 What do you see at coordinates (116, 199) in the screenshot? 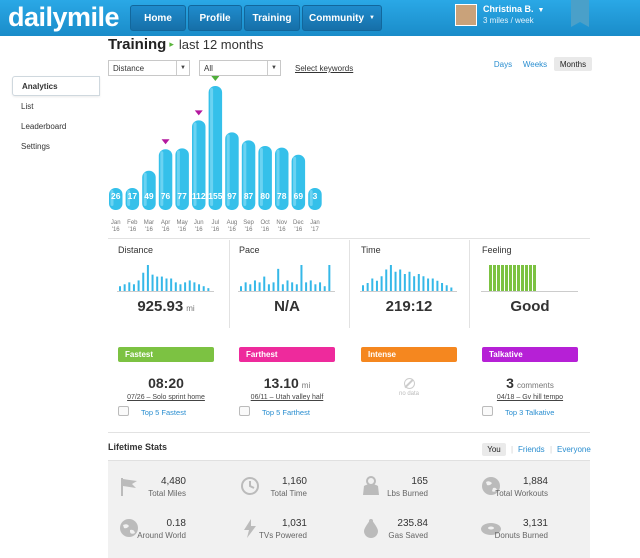
I see `bar-0: 26` at bounding box center [116, 199].